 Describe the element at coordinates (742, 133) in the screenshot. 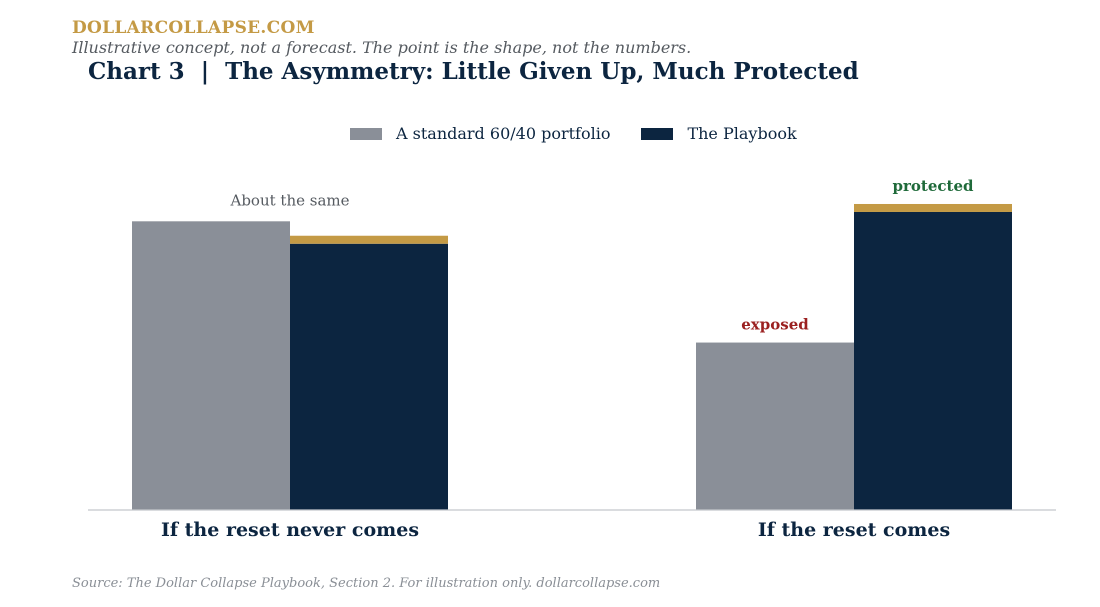

I see `legend-label-playbook: The Playbook` at that location.